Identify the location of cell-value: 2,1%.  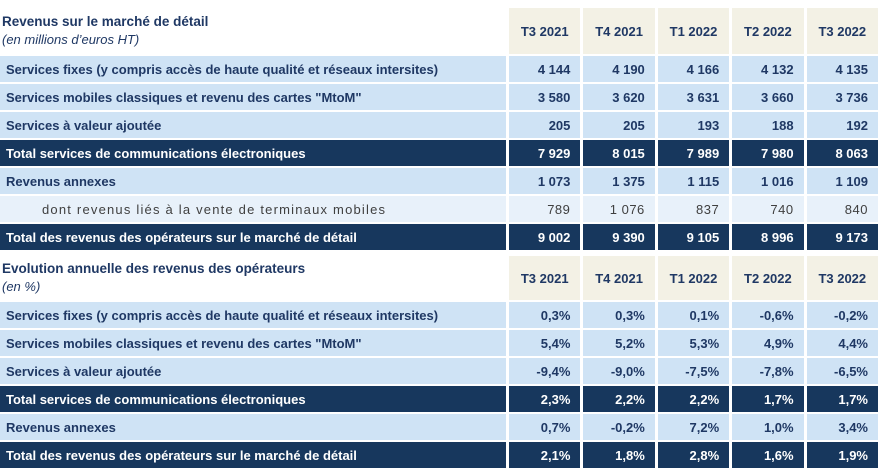
(545, 455).